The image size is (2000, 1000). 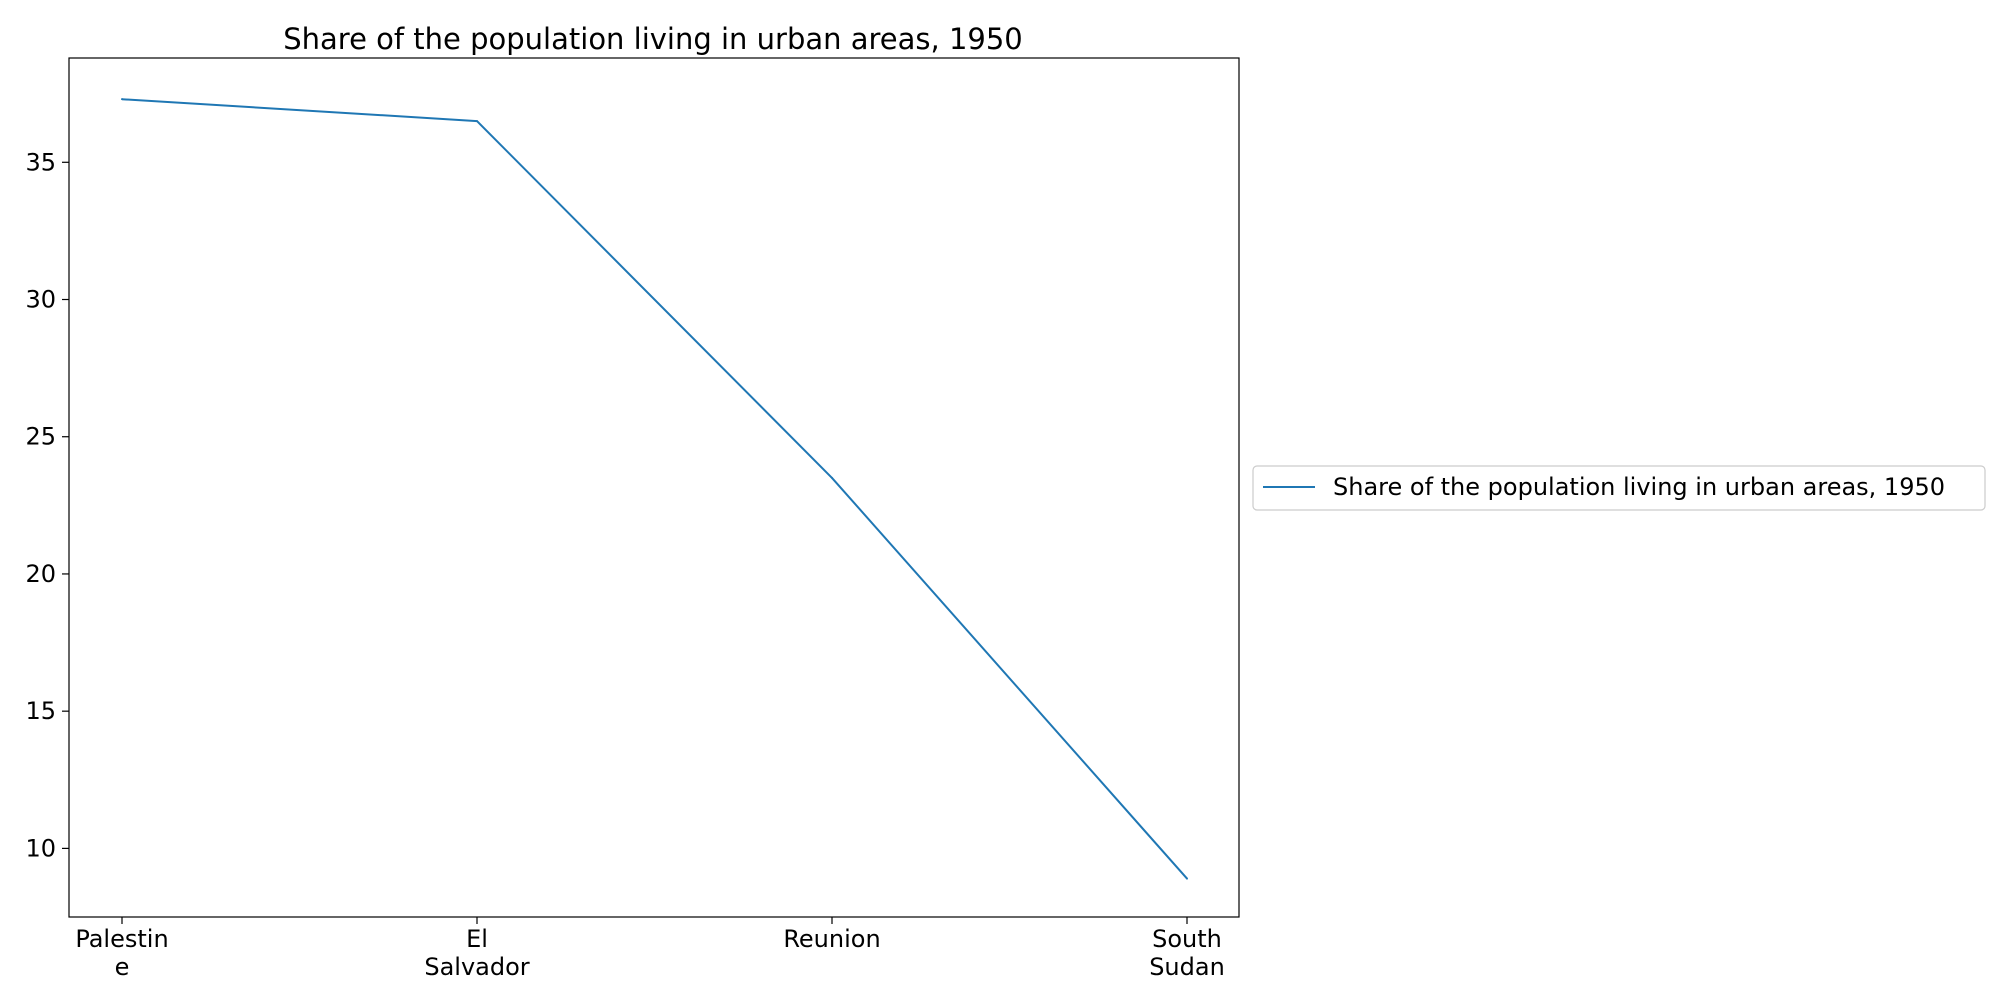 What do you see at coordinates (121, 939) in the screenshot?
I see `x-tick-label: Palestin` at bounding box center [121, 939].